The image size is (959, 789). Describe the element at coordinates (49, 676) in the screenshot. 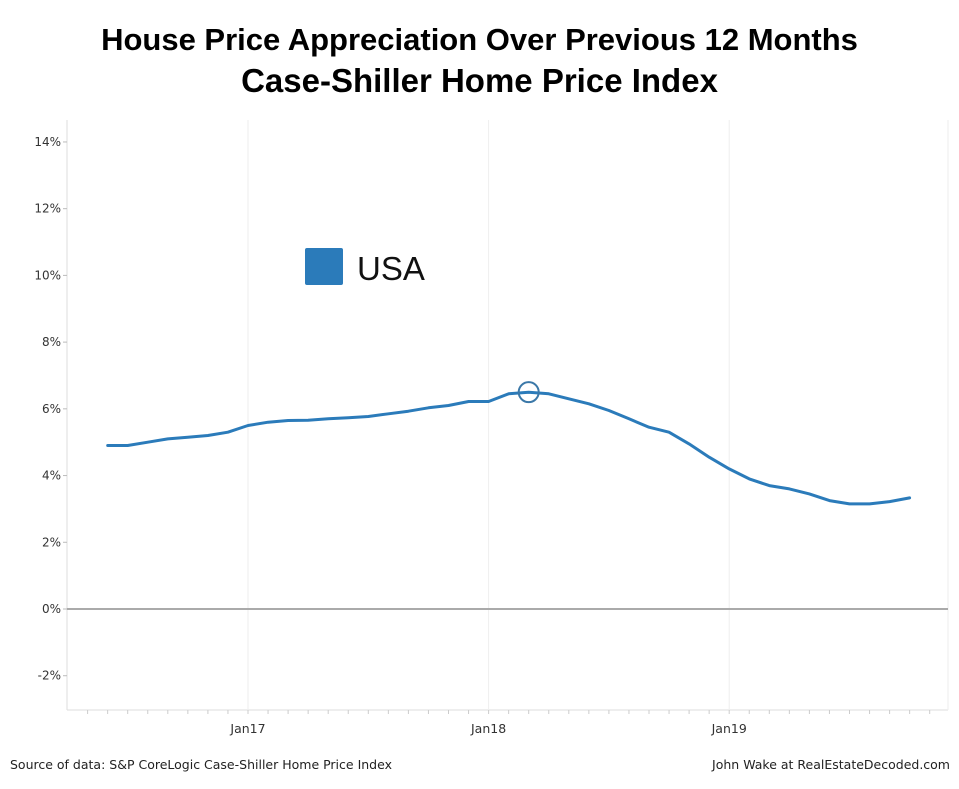

I see `y-tick-label: -2%` at that location.